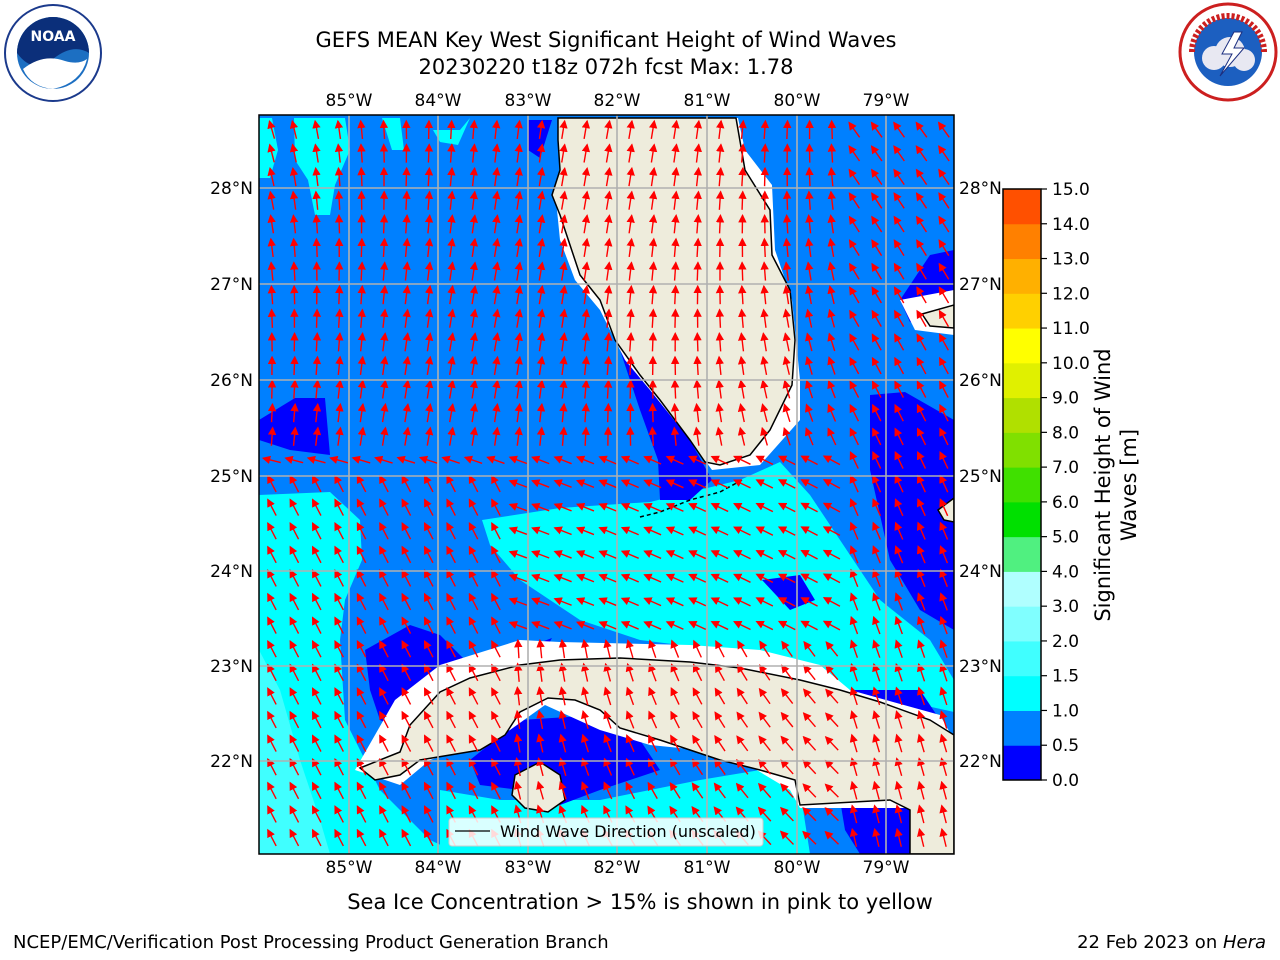  What do you see at coordinates (231, 475) in the screenshot?
I see `lat-labels-left: 28°N 27°N 26°N 25°N 24°N 23°N 22°N` at bounding box center [231, 475].